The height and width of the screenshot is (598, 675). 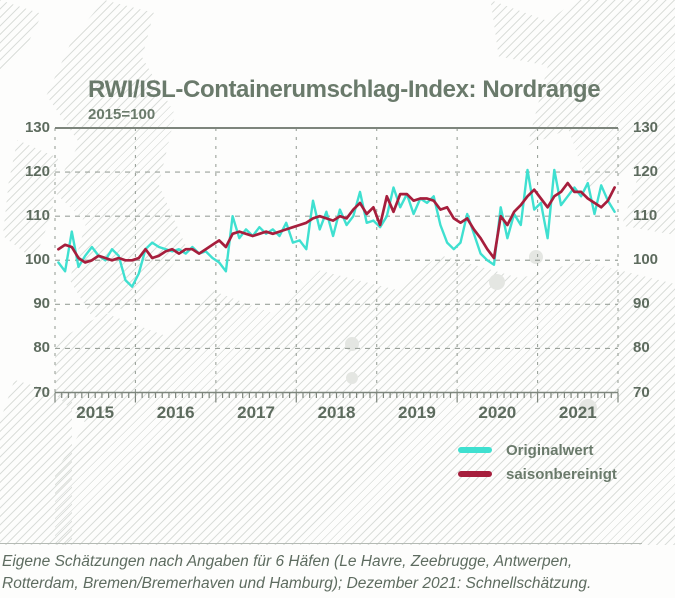 I want to click on y-label-right-120: 120, so click(x=646, y=172).